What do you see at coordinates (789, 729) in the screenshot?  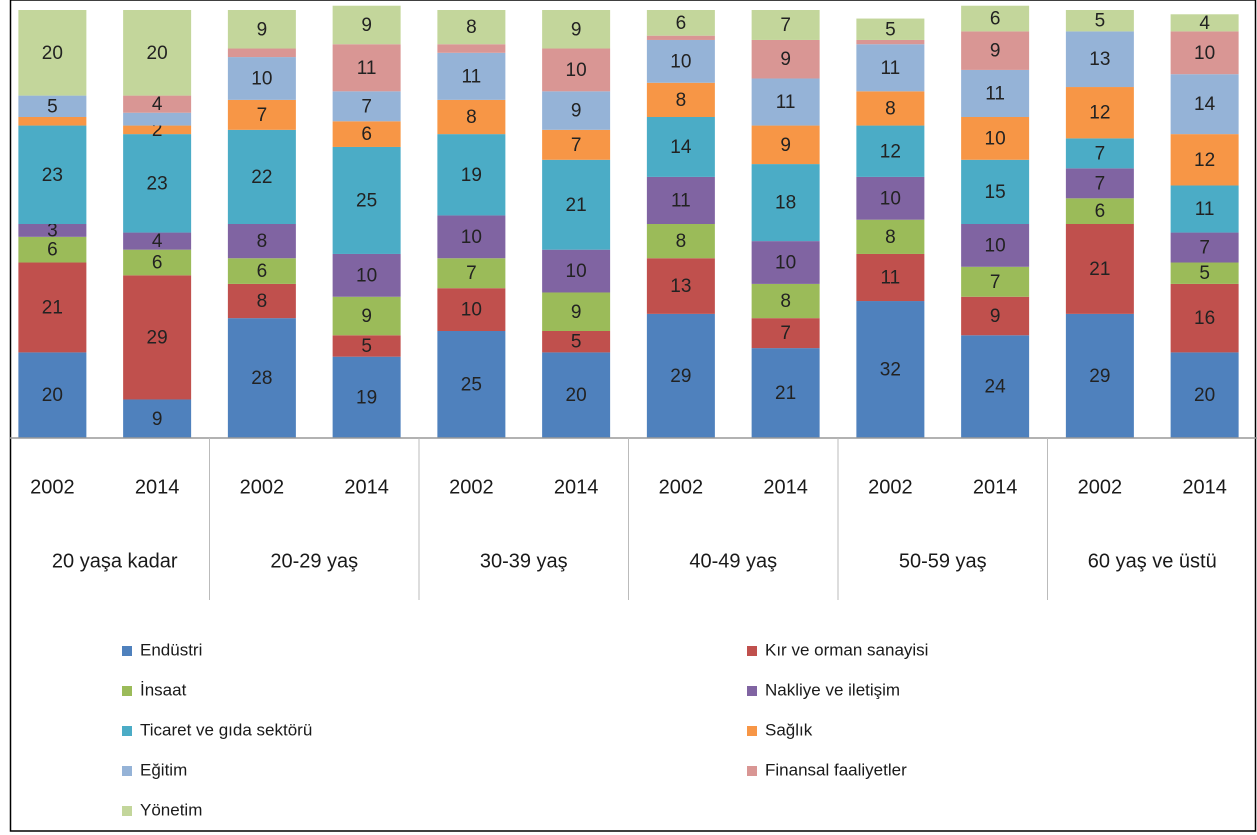 I see `legend-label: Sağlık` at bounding box center [789, 729].